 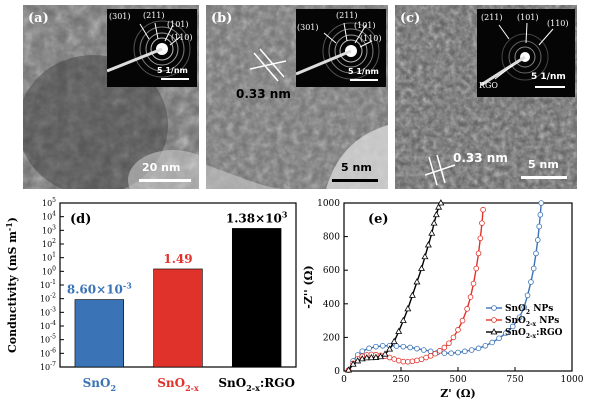 I want to click on saed-inset-a: (301) (211) (101) (110) 5 1/nm, so click(x=152, y=48).